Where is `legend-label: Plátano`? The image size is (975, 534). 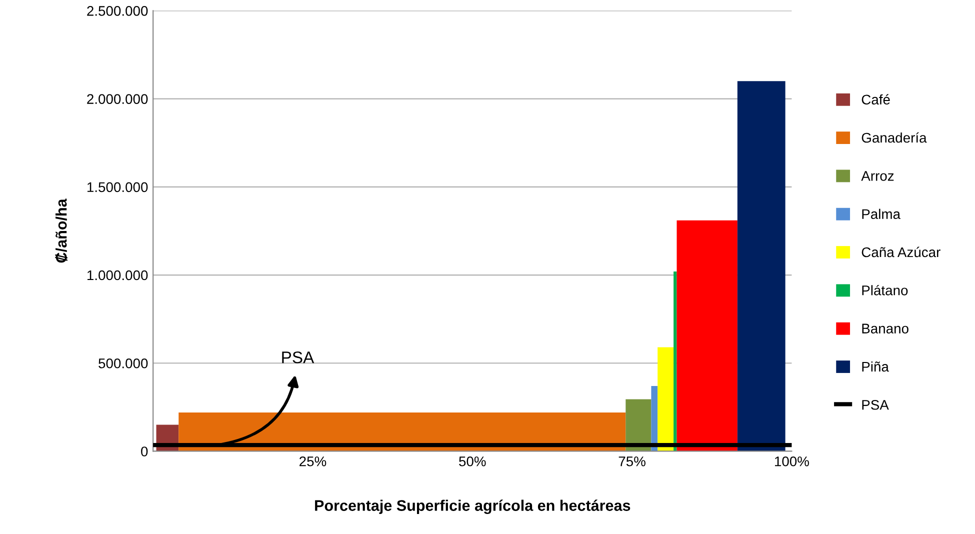 legend-label: Plátano is located at coordinates (885, 290).